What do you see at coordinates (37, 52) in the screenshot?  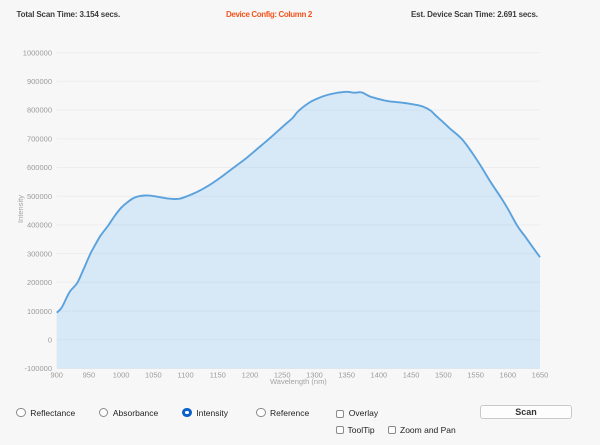 I see `svg-text: 1000000` at bounding box center [37, 52].